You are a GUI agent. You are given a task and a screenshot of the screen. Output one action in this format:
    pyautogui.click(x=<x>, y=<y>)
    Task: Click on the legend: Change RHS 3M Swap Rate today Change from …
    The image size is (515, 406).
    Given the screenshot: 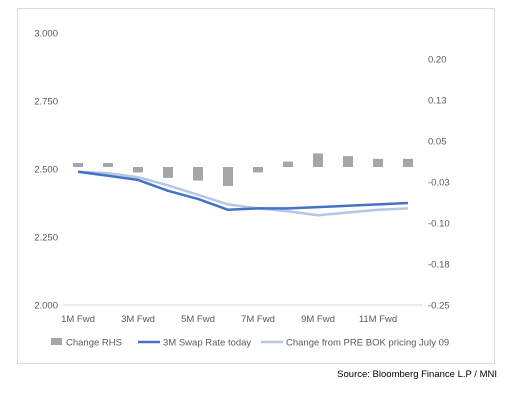 What is the action you would take?
    pyautogui.click(x=250, y=343)
    